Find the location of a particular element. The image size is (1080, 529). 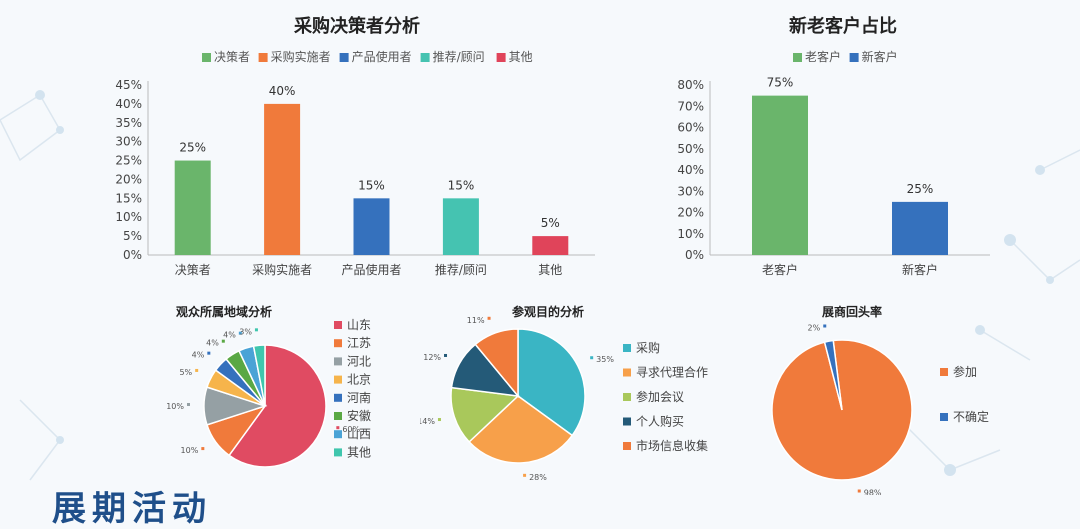

customers-bar is located at coordinates (920, 228).